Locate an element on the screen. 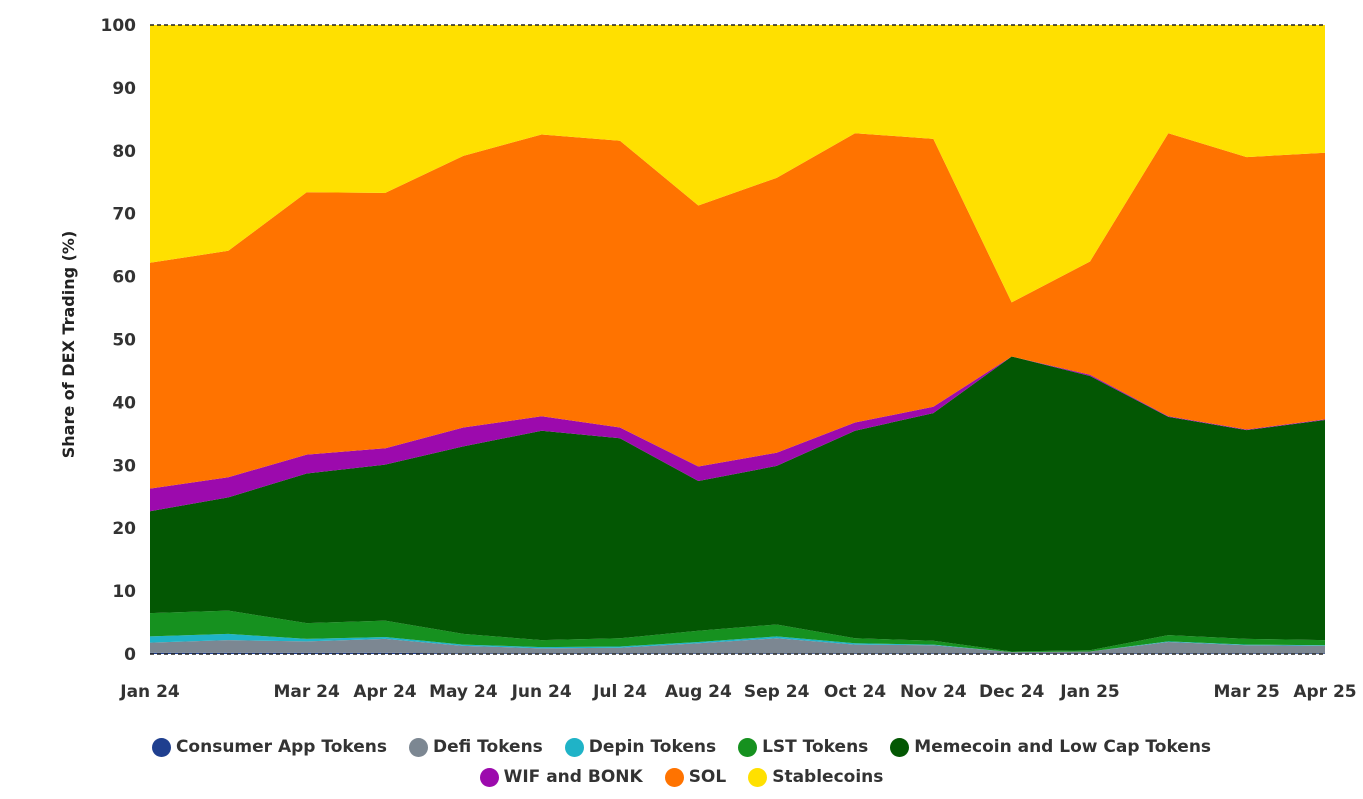 Image resolution: width=1363 pixels, height=799 pixels. legend-item-5: WIF and BONK is located at coordinates (561, 777).